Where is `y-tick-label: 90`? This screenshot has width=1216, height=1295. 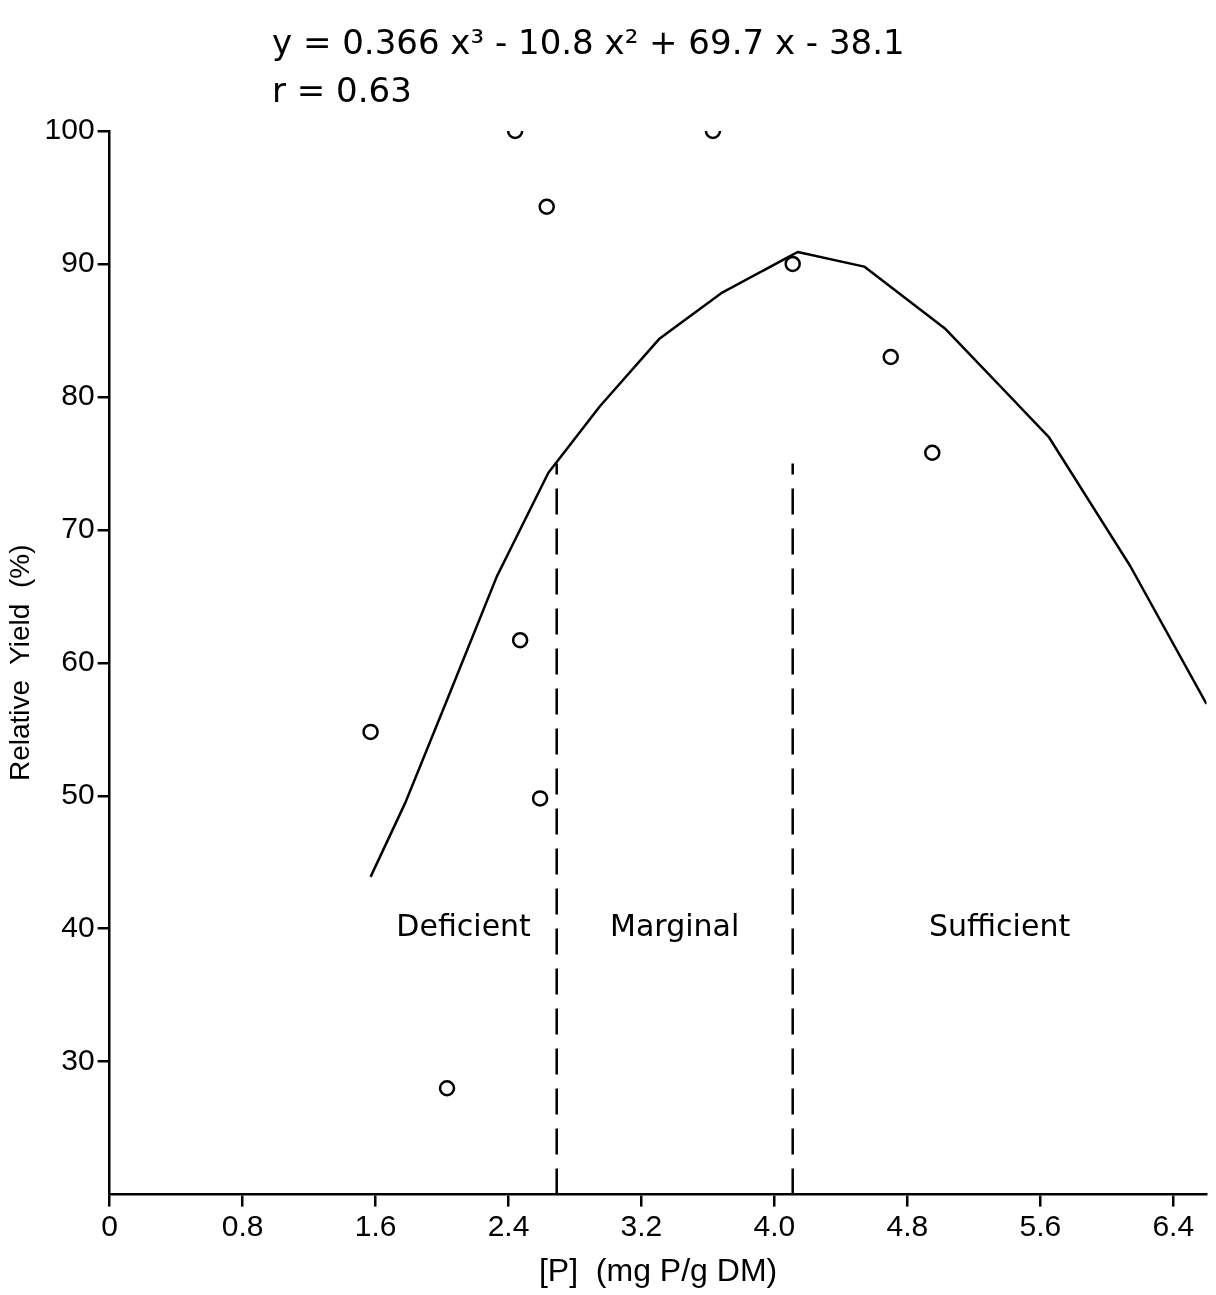 y-tick-label: 90 is located at coordinates (78, 262).